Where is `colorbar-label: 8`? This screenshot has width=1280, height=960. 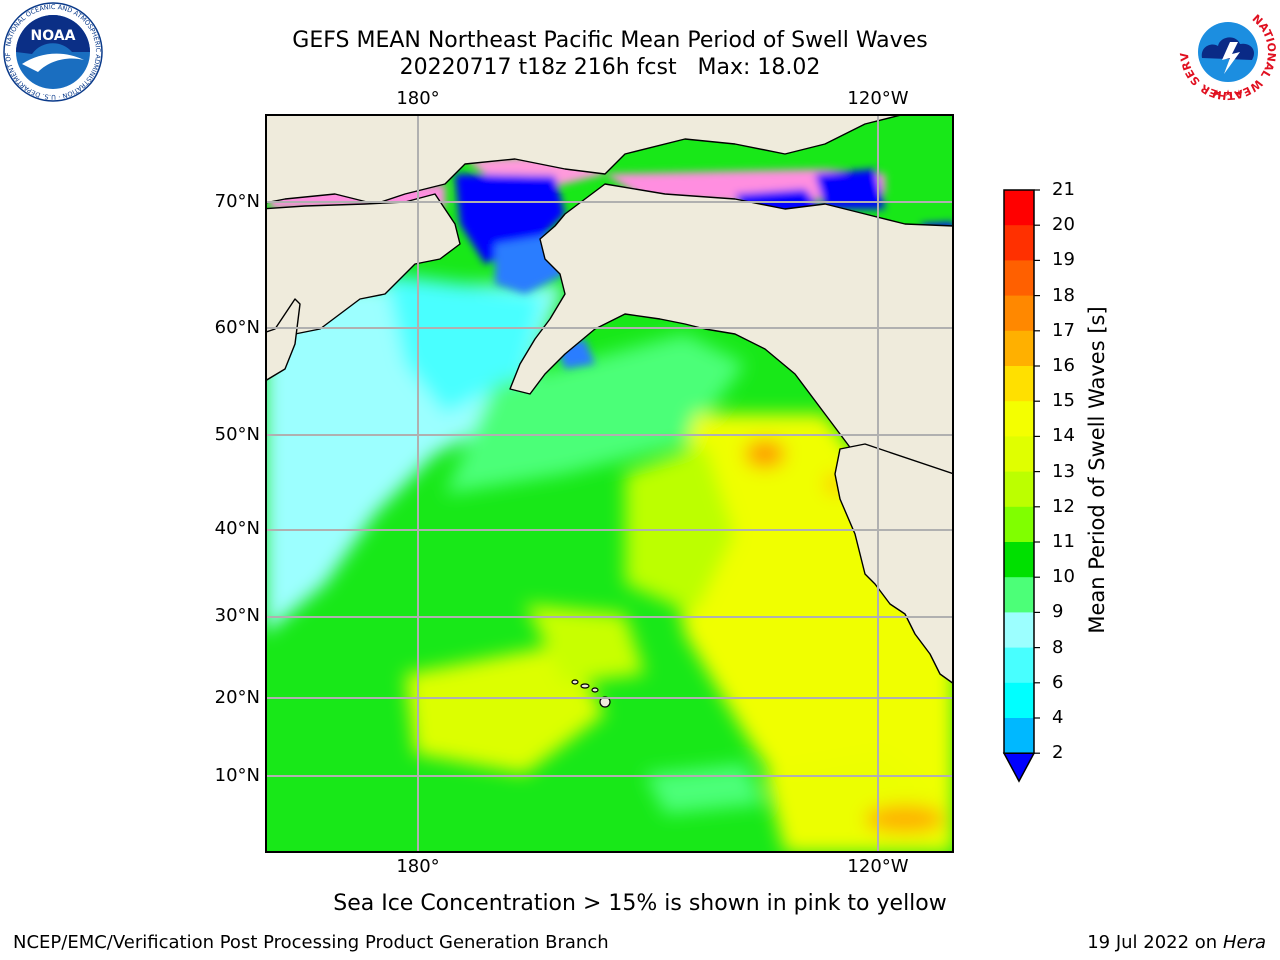 colorbar-label: 8 is located at coordinates (1058, 647).